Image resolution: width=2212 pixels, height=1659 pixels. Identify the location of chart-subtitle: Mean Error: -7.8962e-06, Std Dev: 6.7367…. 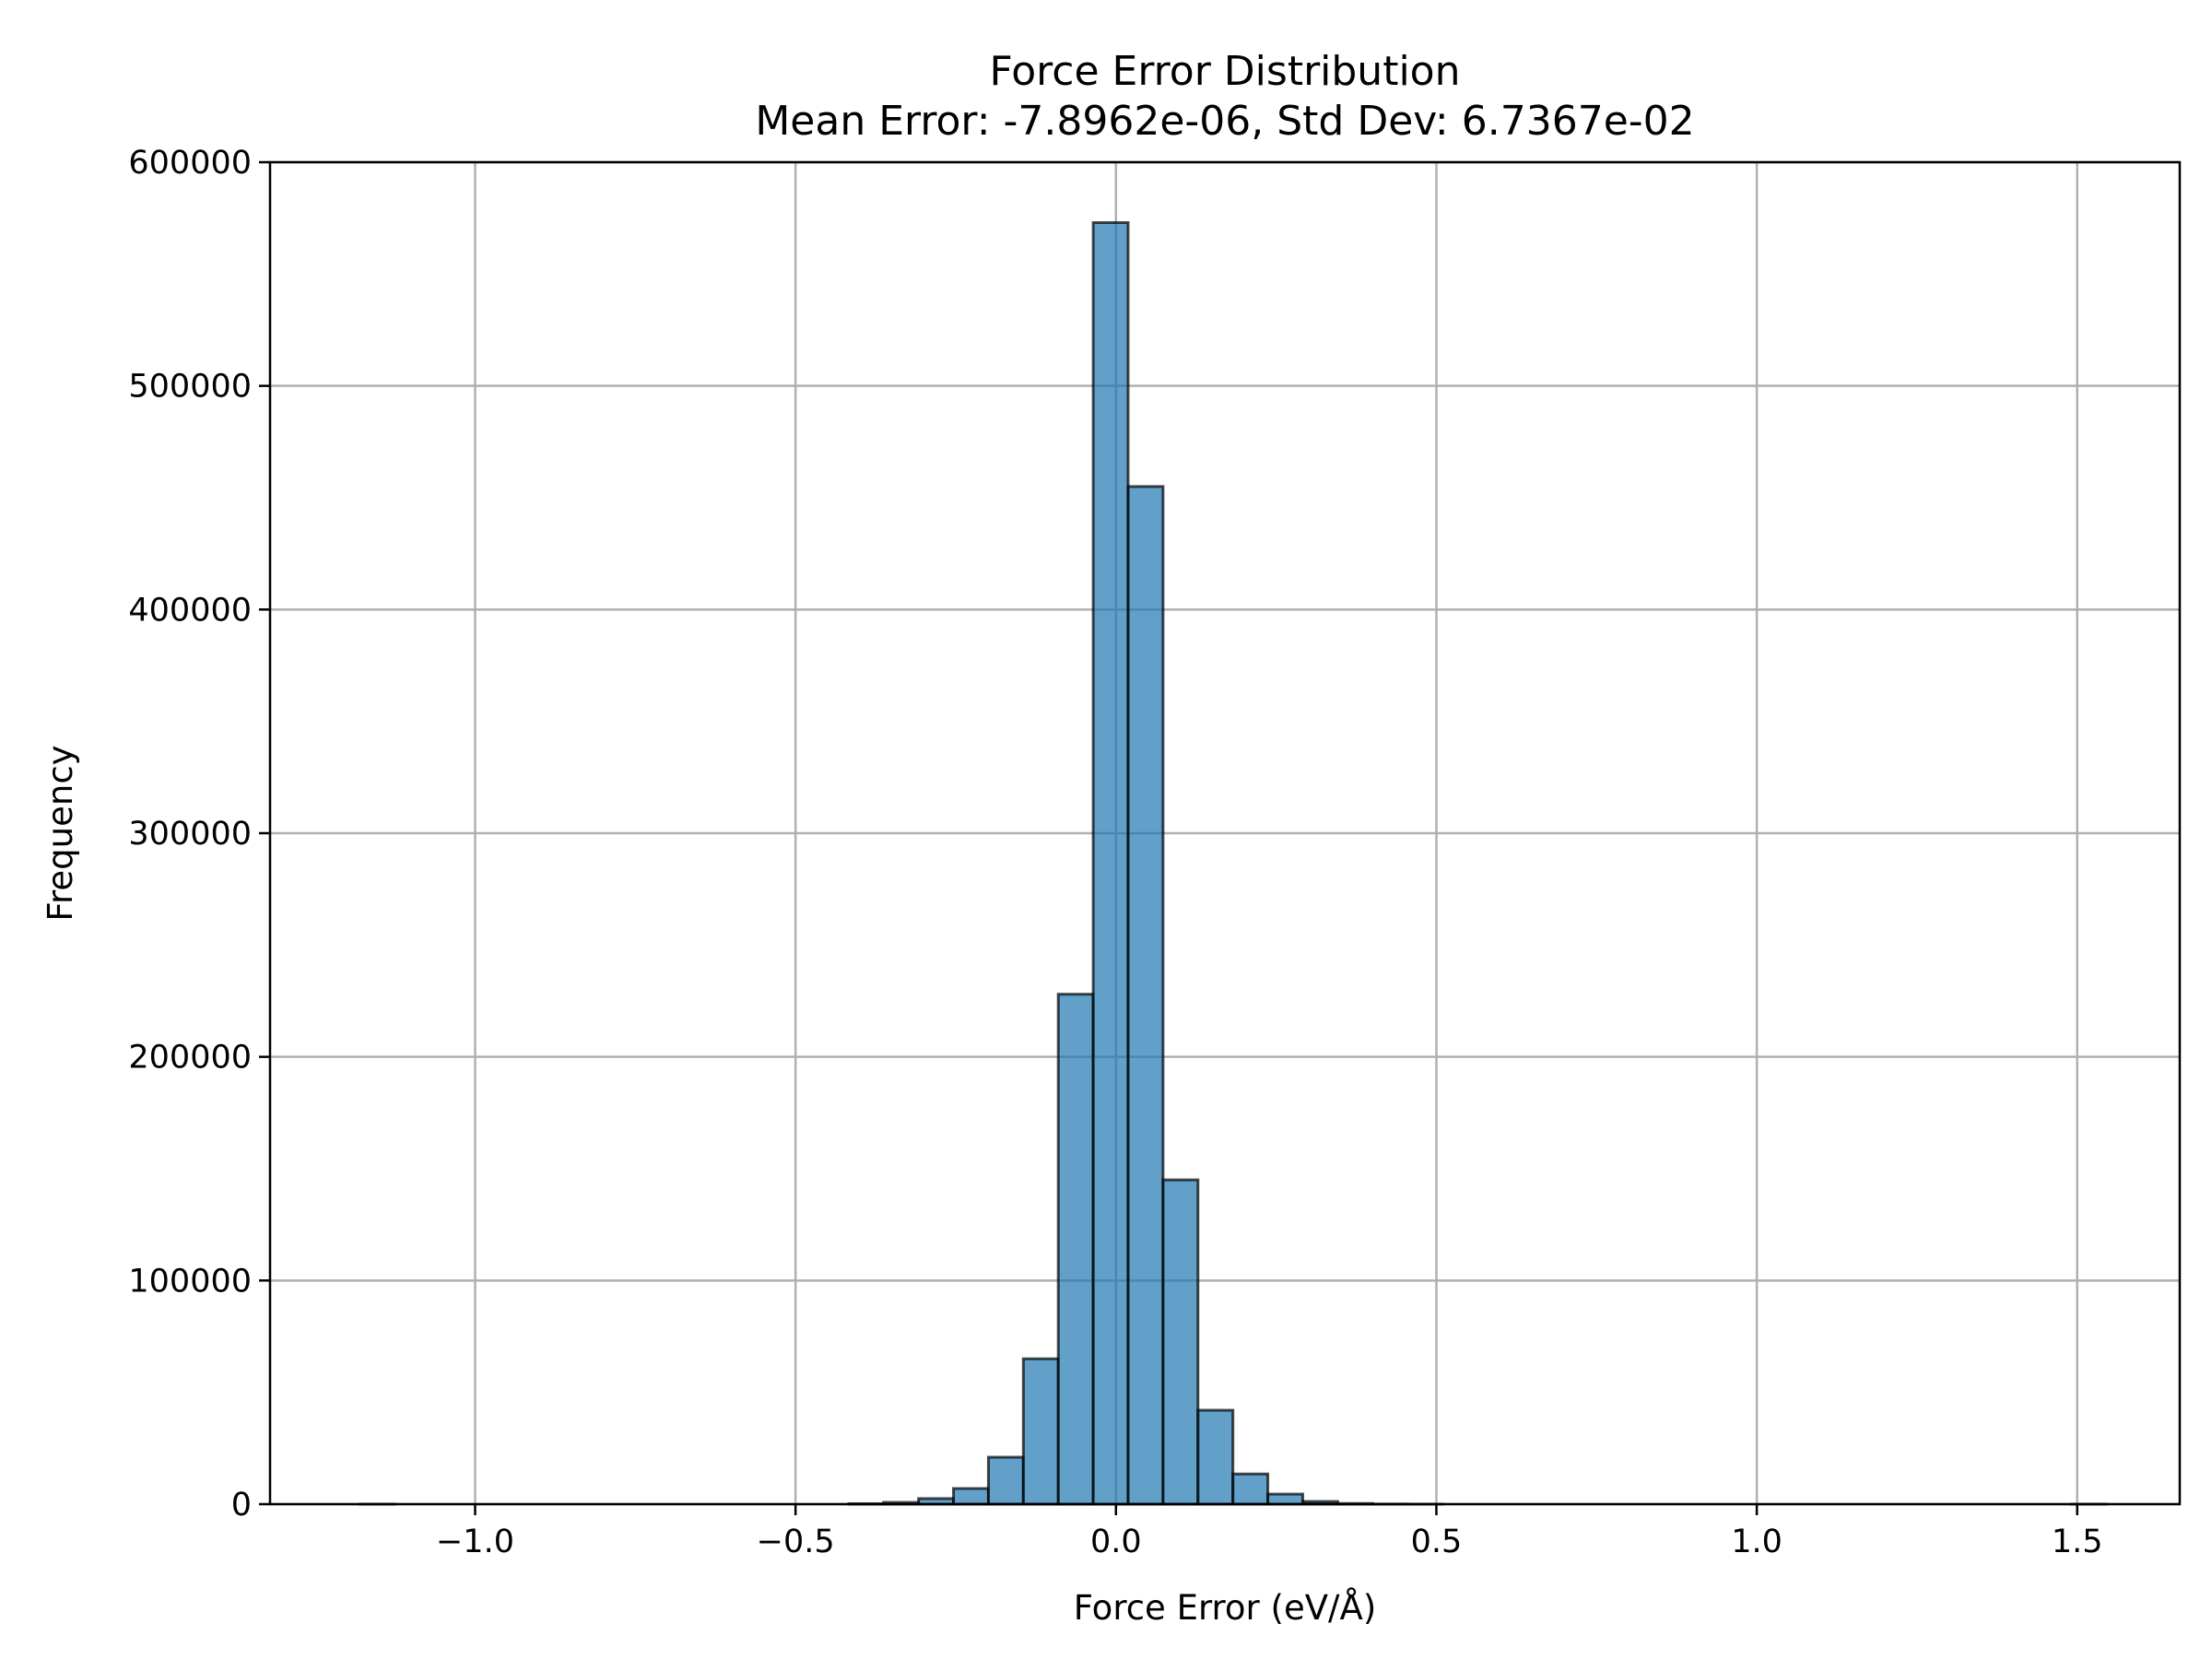
(1224, 121).